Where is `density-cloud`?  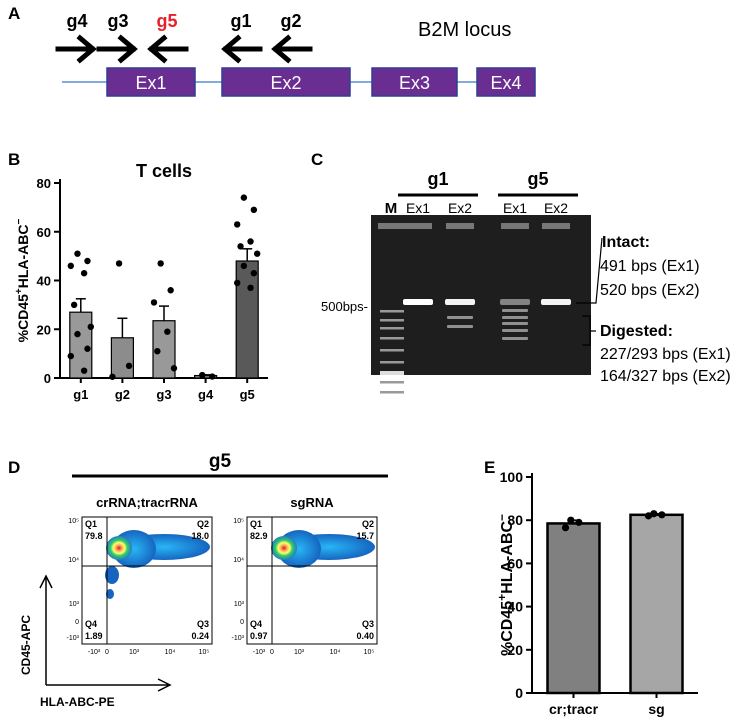
density-cloud is located at coordinates (112, 575).